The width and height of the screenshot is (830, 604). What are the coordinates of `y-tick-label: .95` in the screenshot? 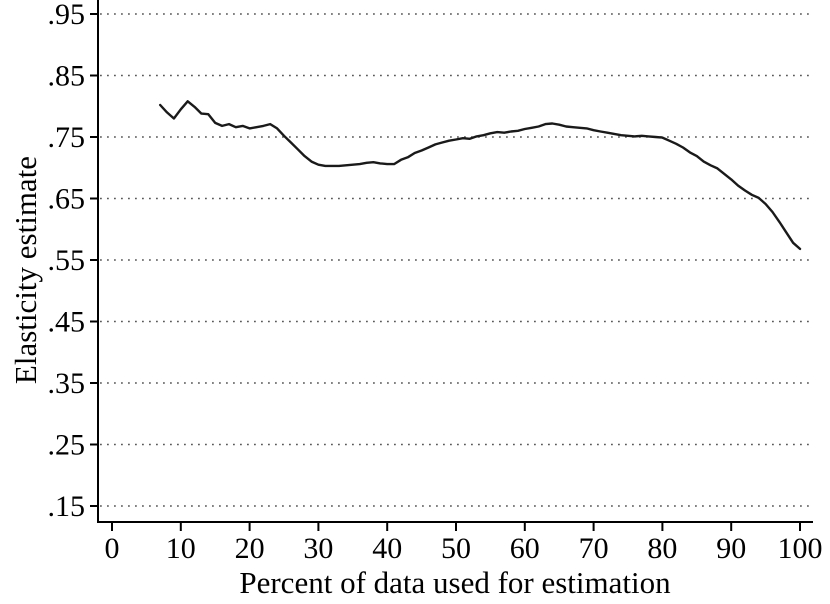 It's located at (67, 15).